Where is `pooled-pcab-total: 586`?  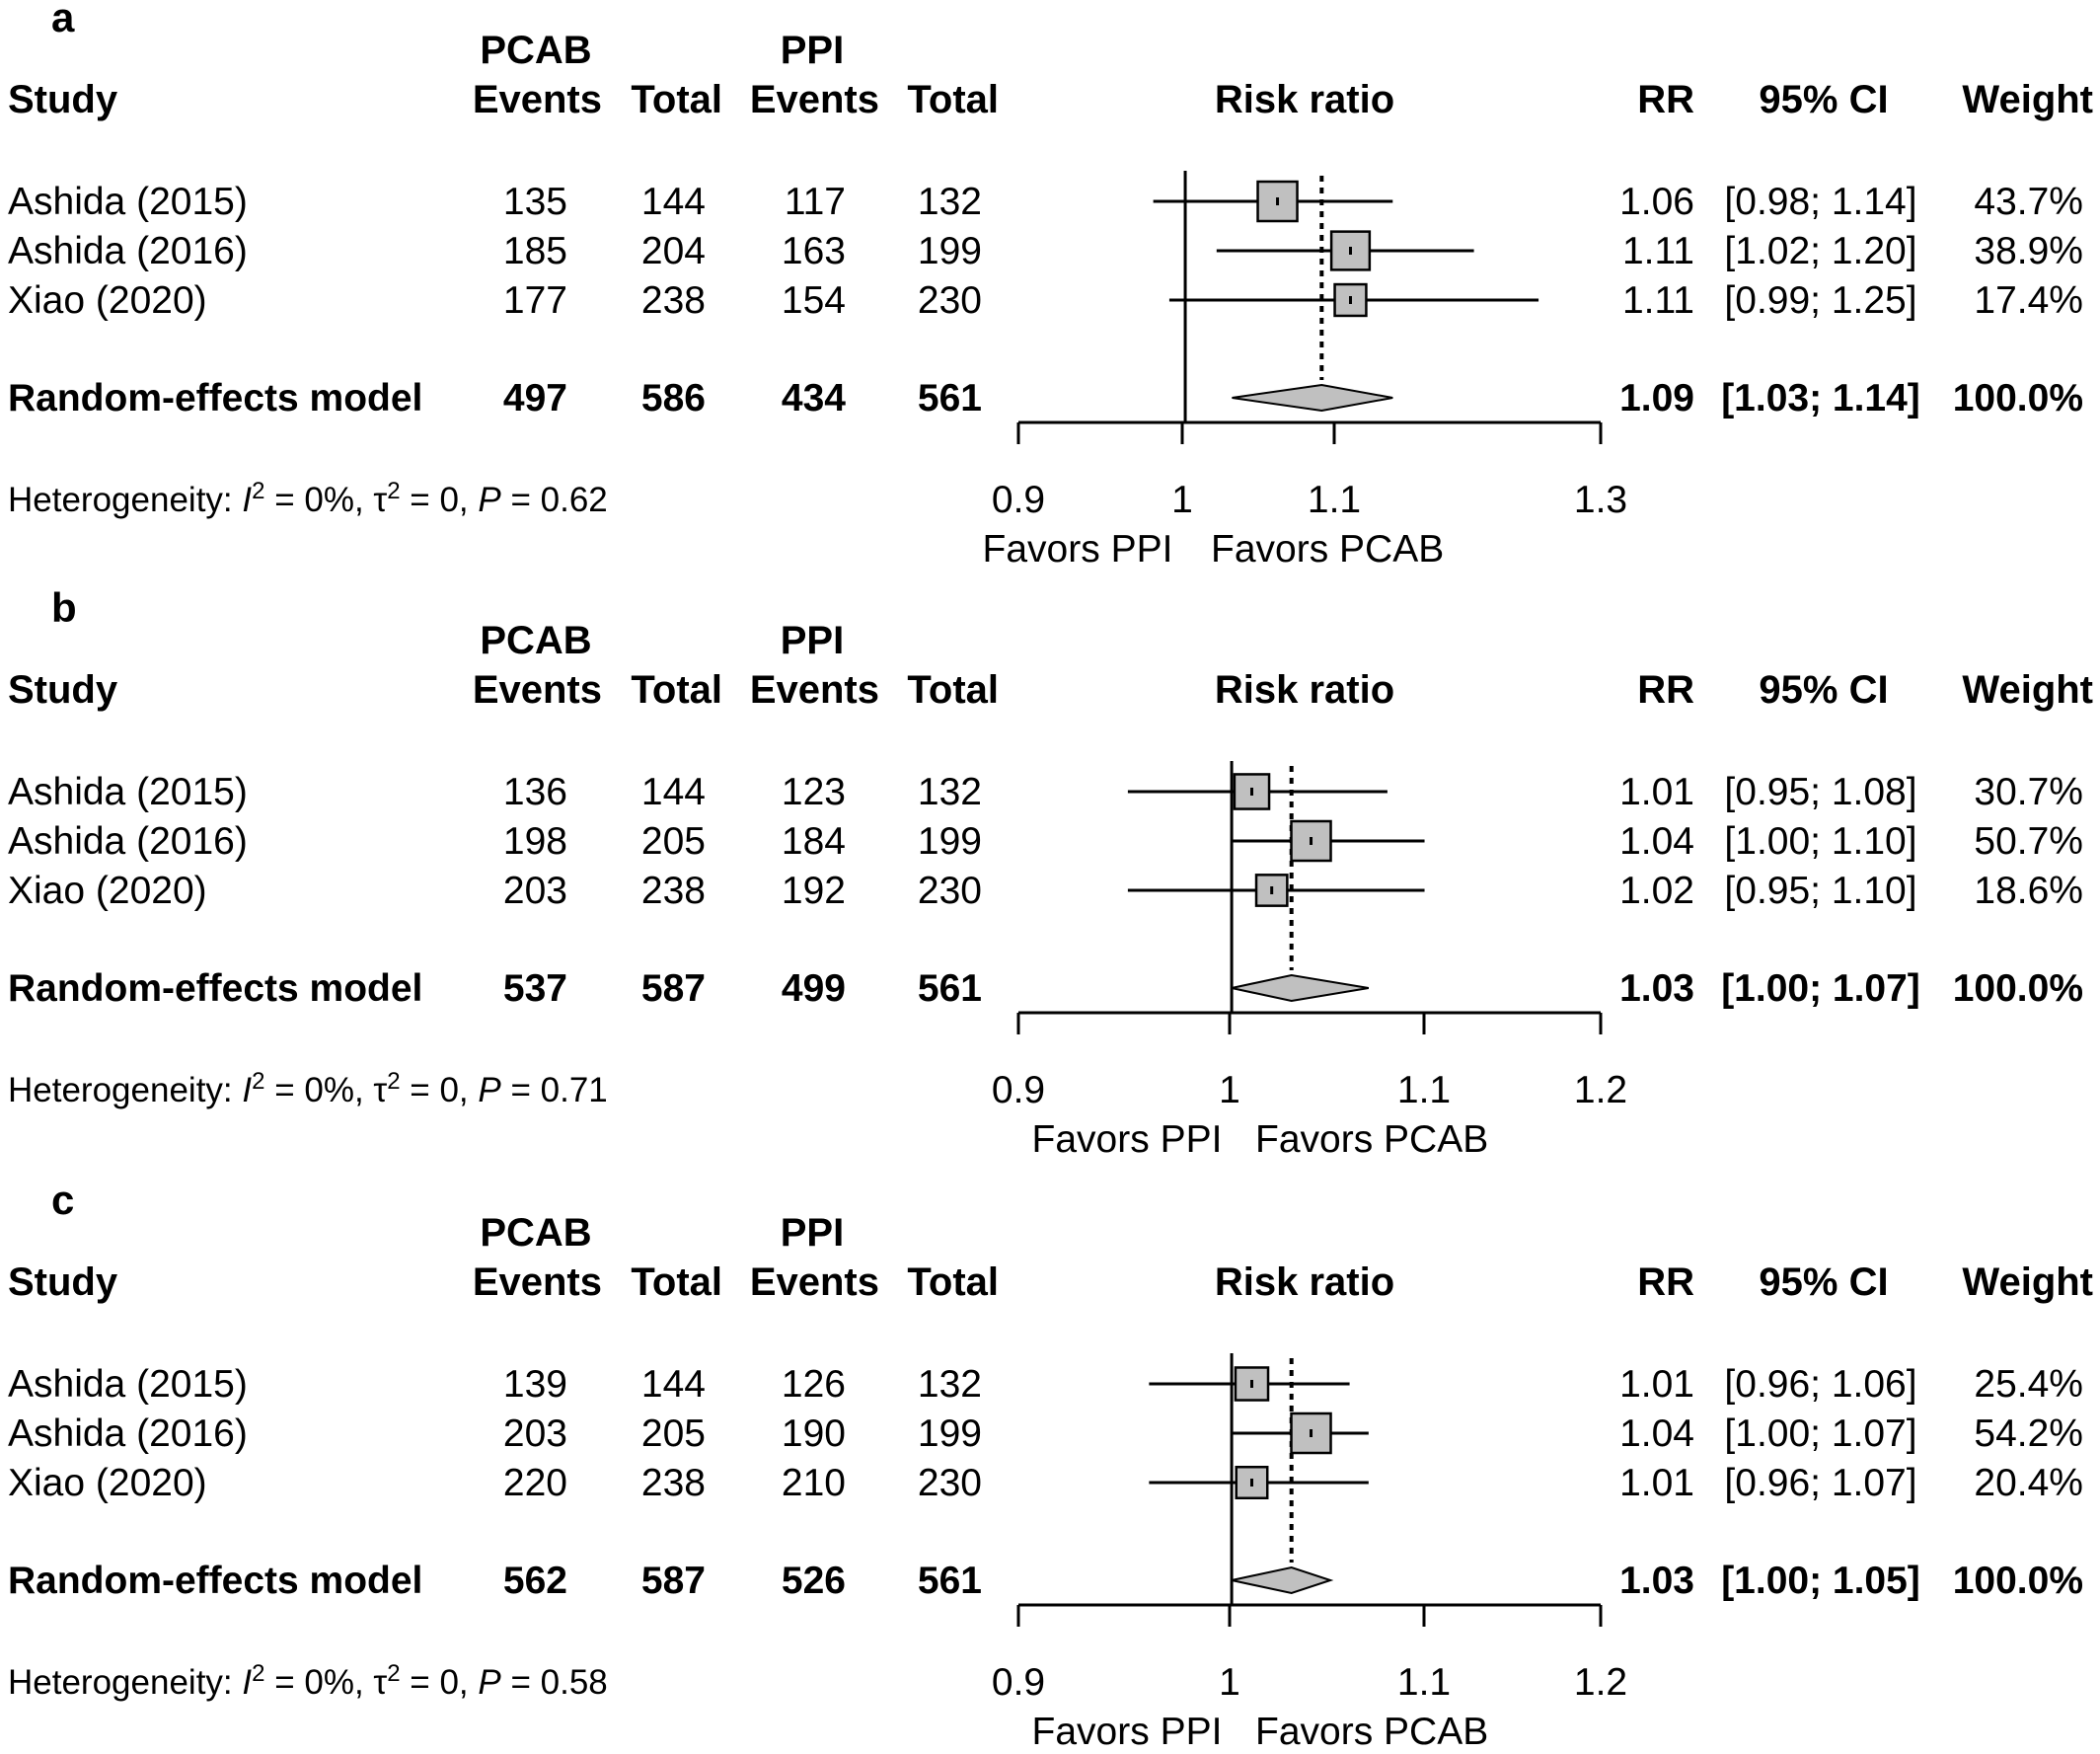
pooled-pcab-total: 586 is located at coordinates (673, 398).